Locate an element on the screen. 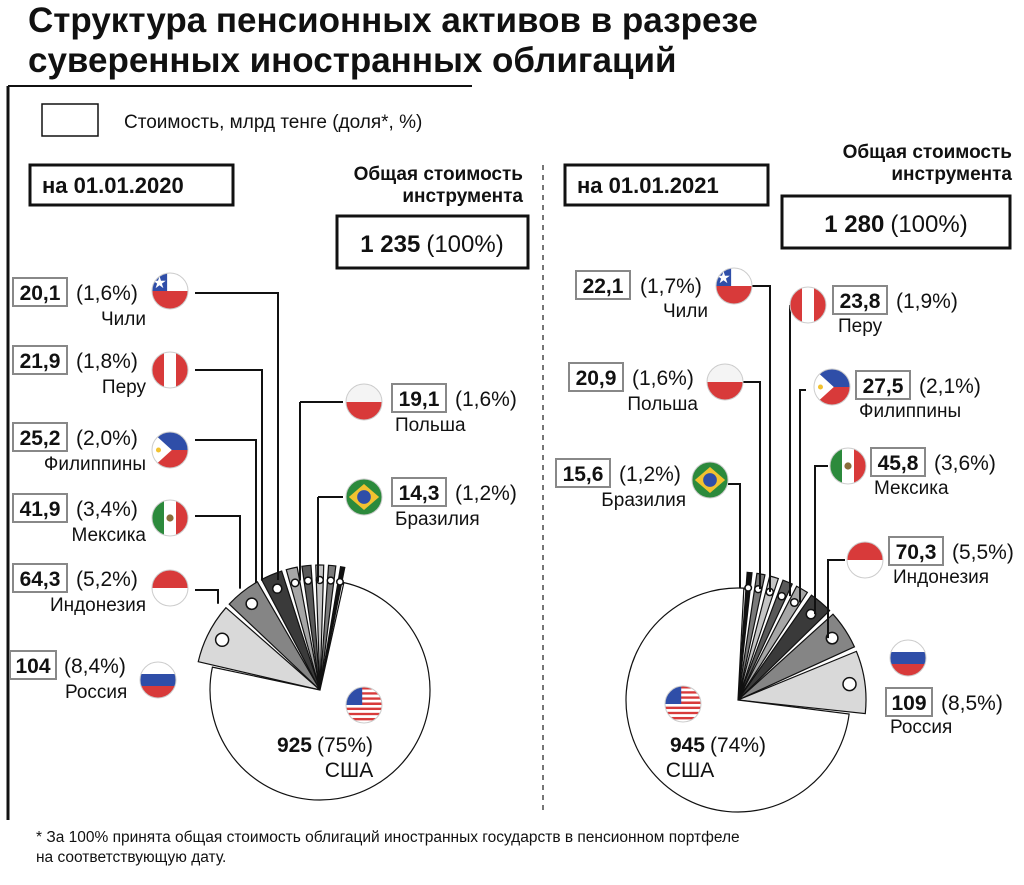 The image size is (1024, 885). pie-chart-2021 is located at coordinates (746, 549).